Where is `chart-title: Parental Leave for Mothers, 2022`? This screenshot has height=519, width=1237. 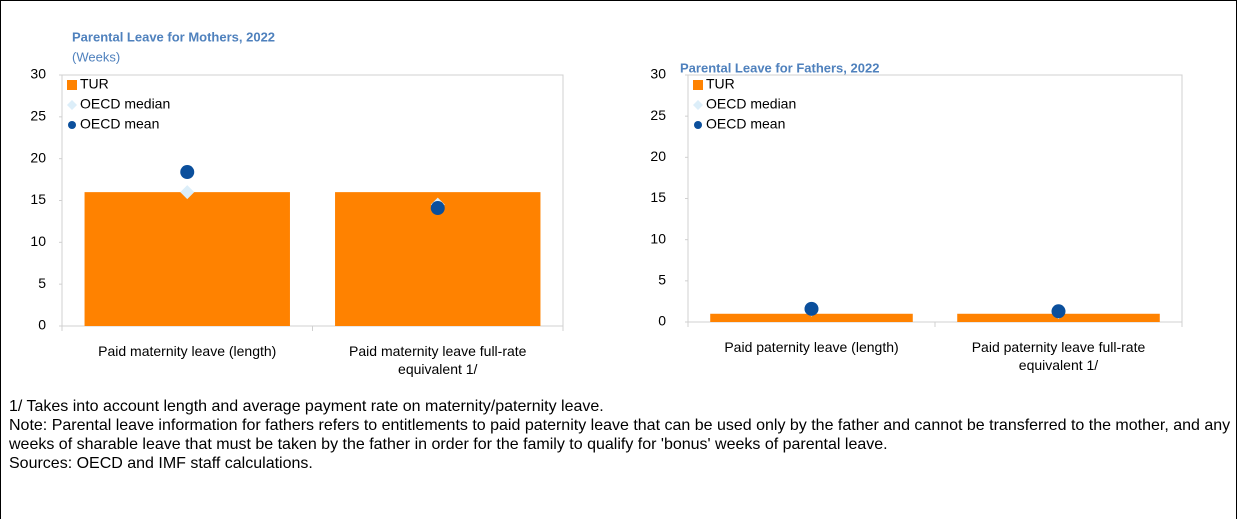 chart-title: Parental Leave for Mothers, 2022 is located at coordinates (173, 36).